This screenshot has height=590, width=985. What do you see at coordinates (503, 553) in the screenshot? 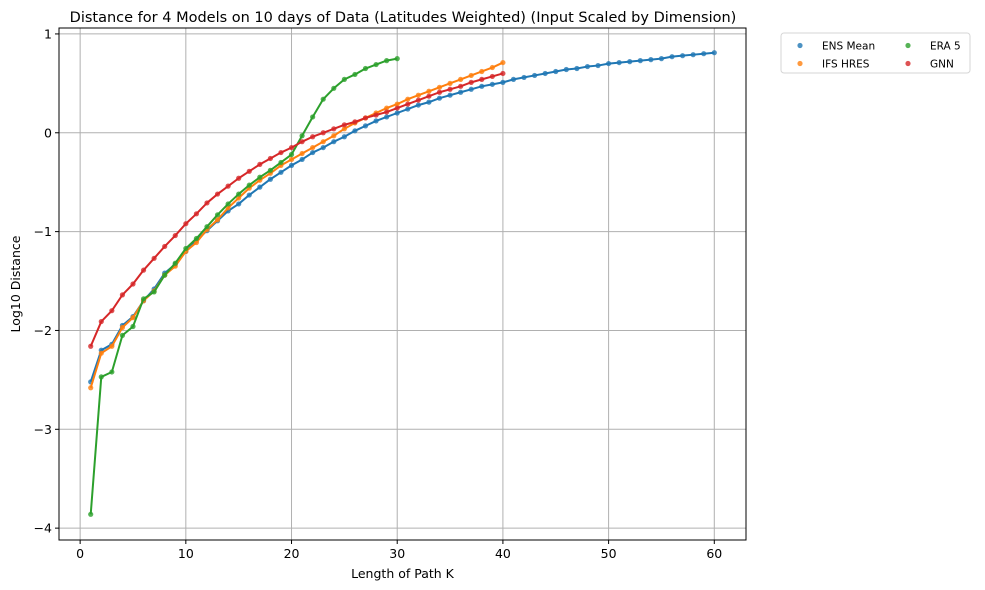
I see `x-tick-label: 40` at bounding box center [503, 553].